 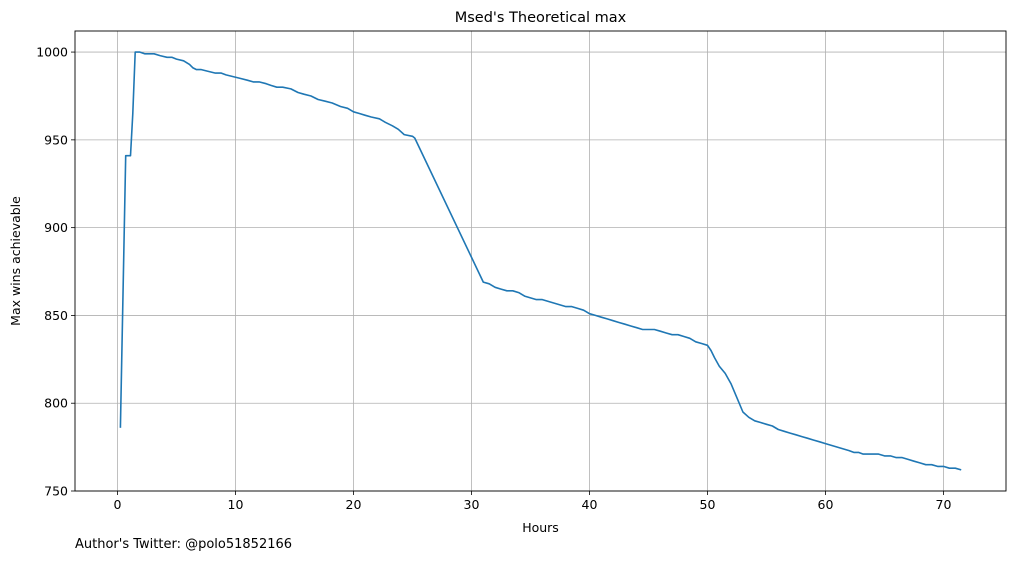 What do you see at coordinates (533, 501) in the screenshot?
I see `x-axis-ticks: 0 10 20 30 40 50 60 70` at bounding box center [533, 501].